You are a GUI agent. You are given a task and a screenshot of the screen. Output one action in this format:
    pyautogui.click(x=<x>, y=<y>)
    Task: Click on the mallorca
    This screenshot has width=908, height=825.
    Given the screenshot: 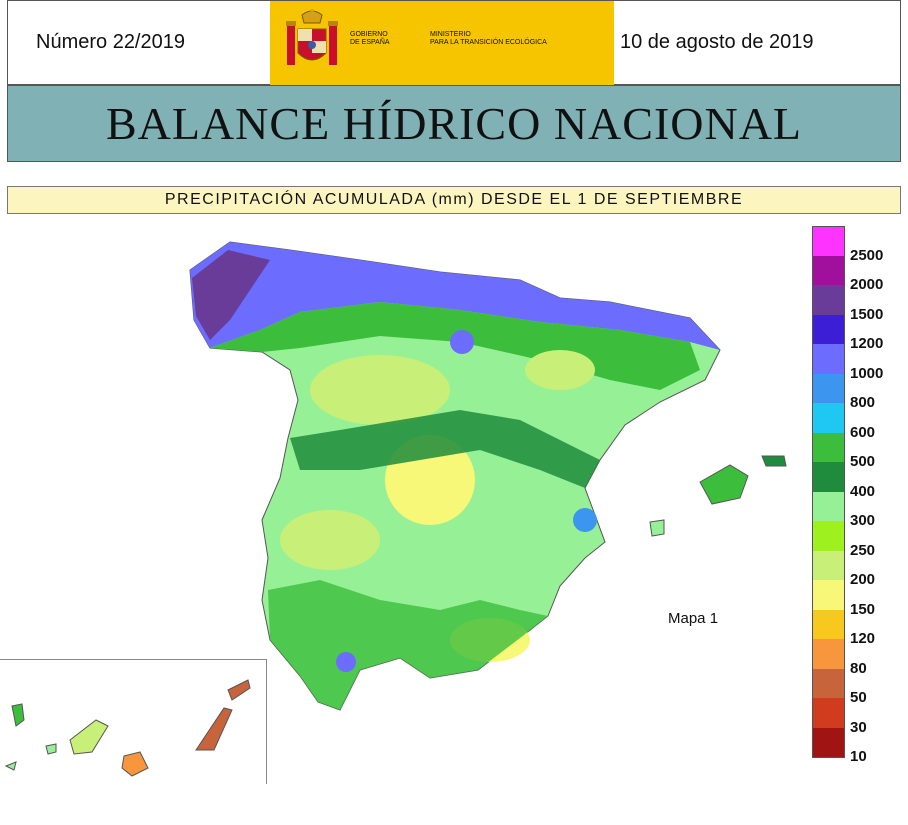 What is the action you would take?
    pyautogui.click(x=724, y=484)
    